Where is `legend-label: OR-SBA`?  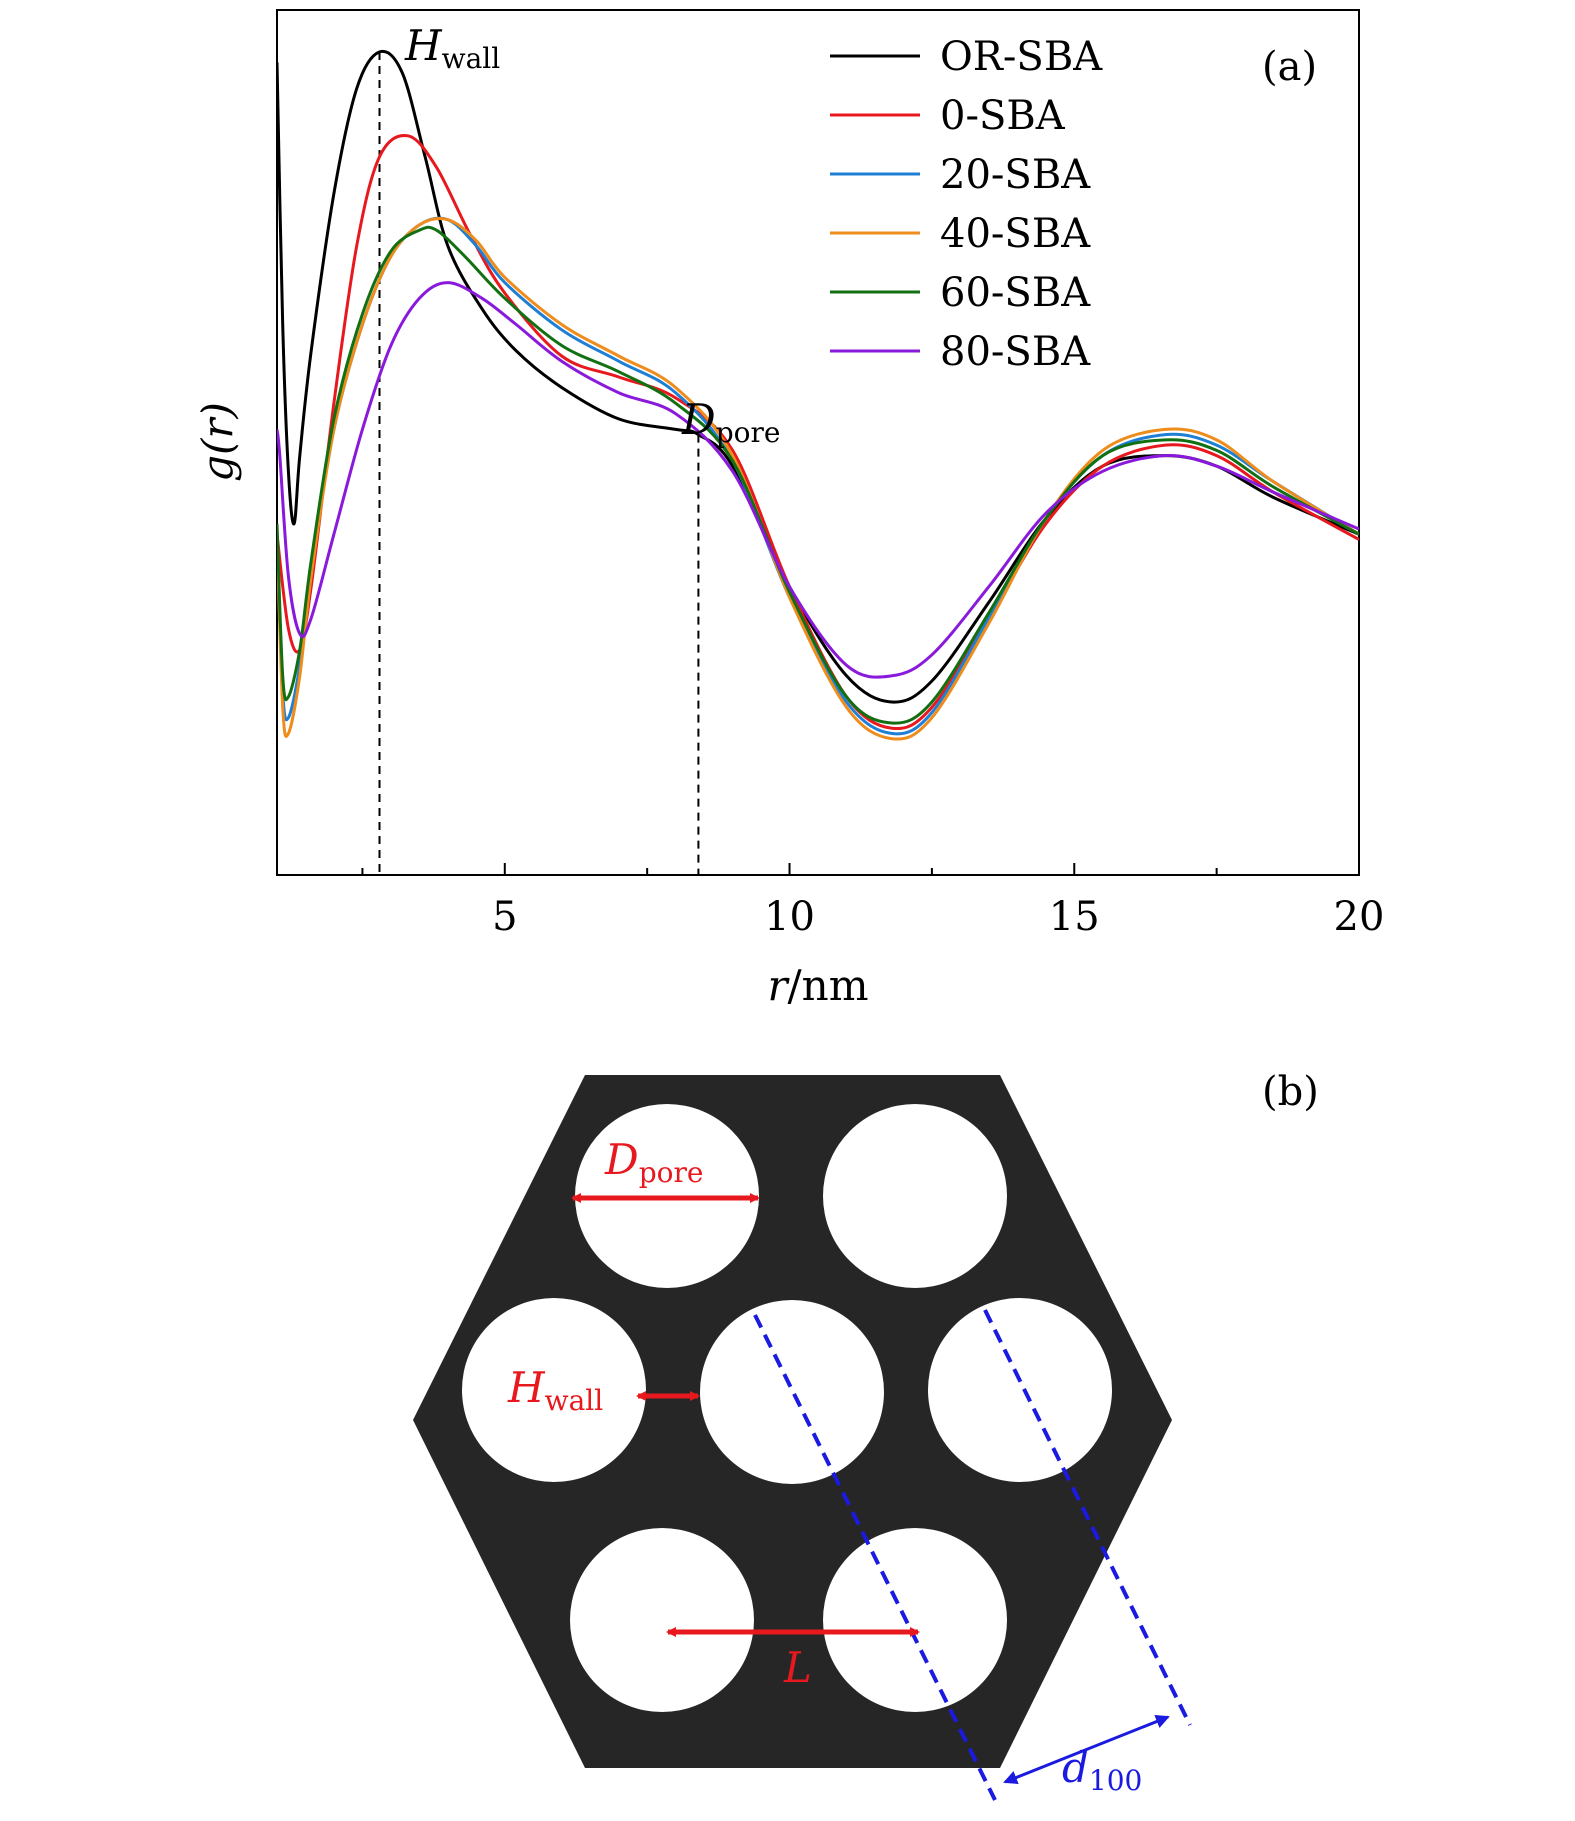
legend-label: OR-SBA is located at coordinates (1021, 57).